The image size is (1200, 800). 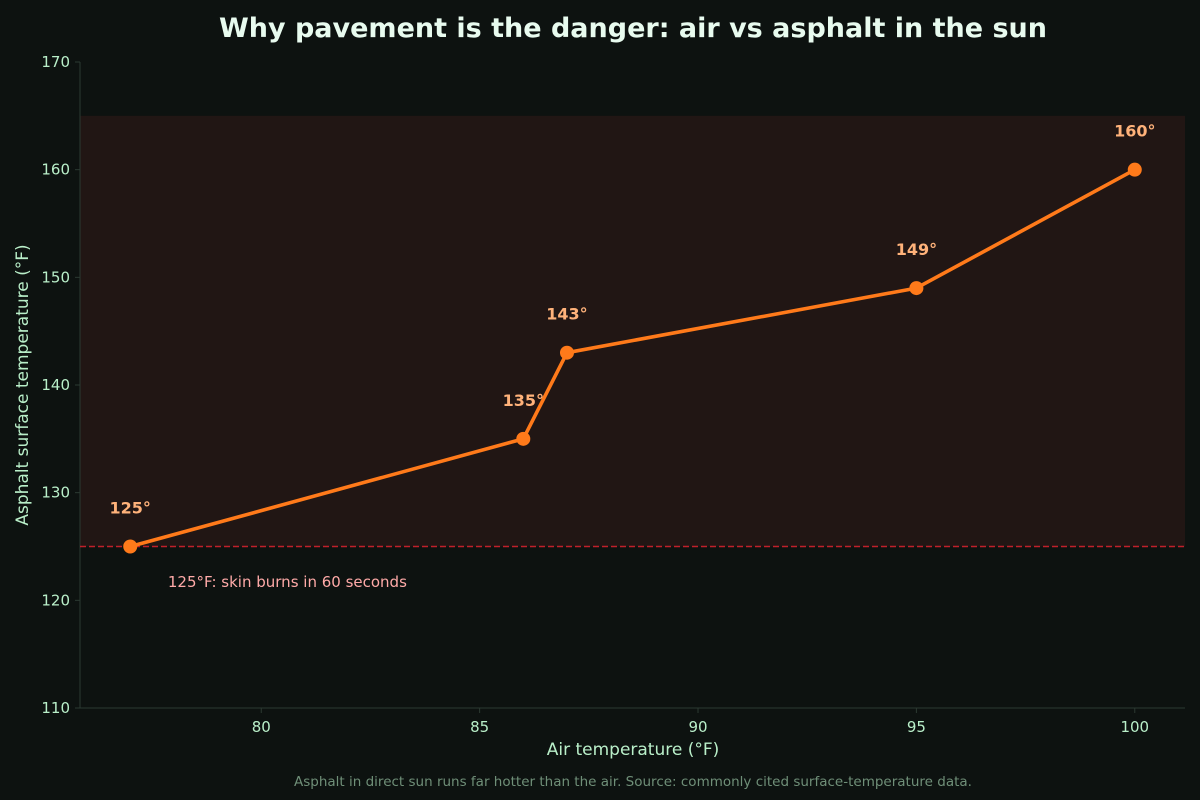 What do you see at coordinates (916, 249) in the screenshot?
I see `data-label: 149°` at bounding box center [916, 249].